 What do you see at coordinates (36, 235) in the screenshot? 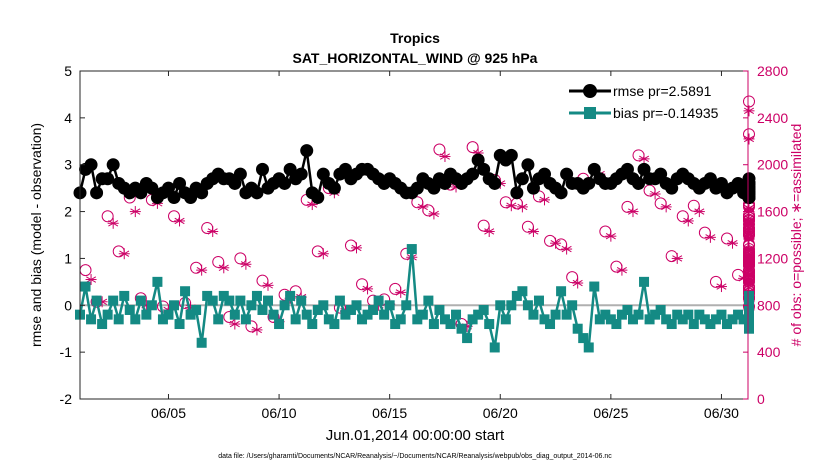
I see `y-axis-left-label: rmse and bias (model - observation)` at bounding box center [36, 235].